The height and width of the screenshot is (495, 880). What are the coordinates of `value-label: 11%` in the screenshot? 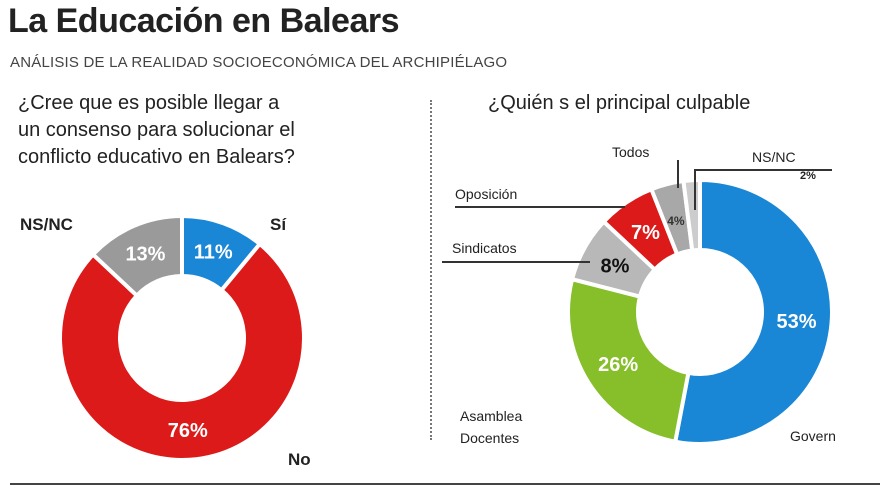 It's located at (213, 252).